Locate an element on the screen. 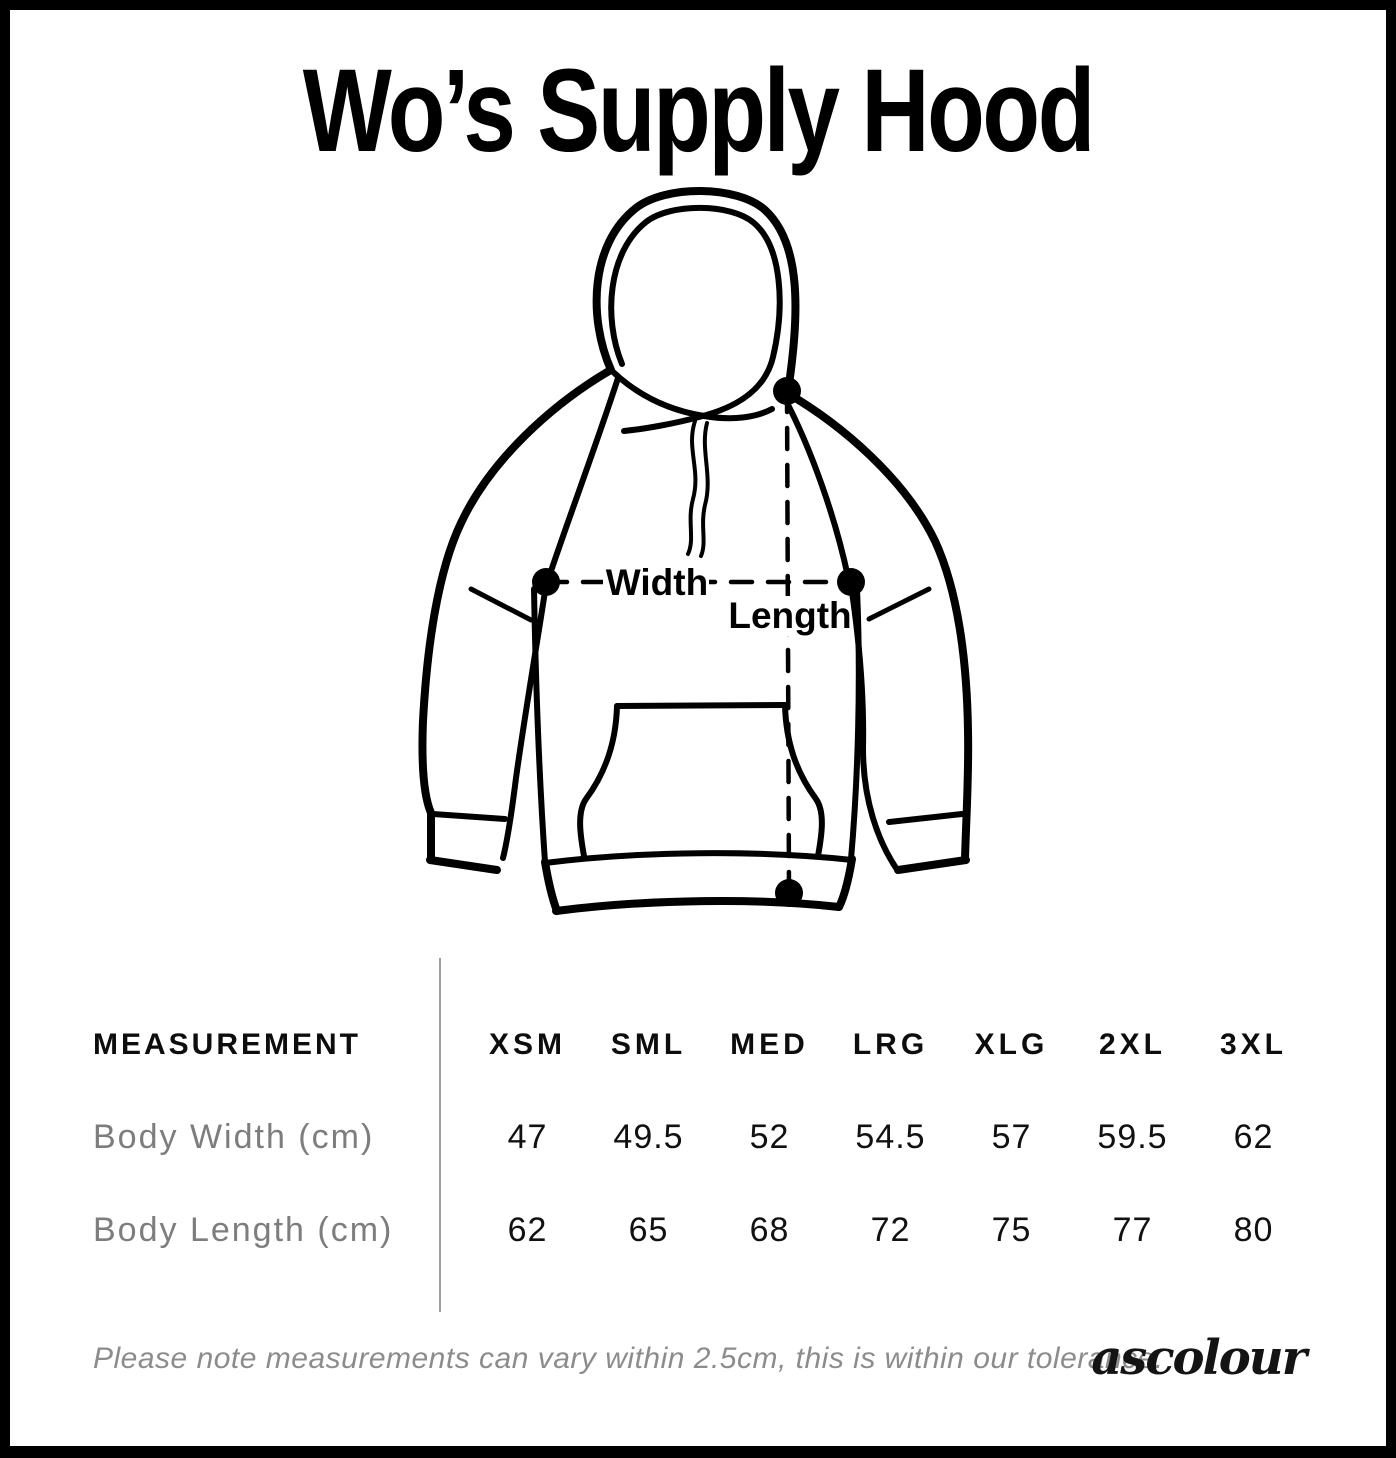  width-label-bg is located at coordinates (656, 582).